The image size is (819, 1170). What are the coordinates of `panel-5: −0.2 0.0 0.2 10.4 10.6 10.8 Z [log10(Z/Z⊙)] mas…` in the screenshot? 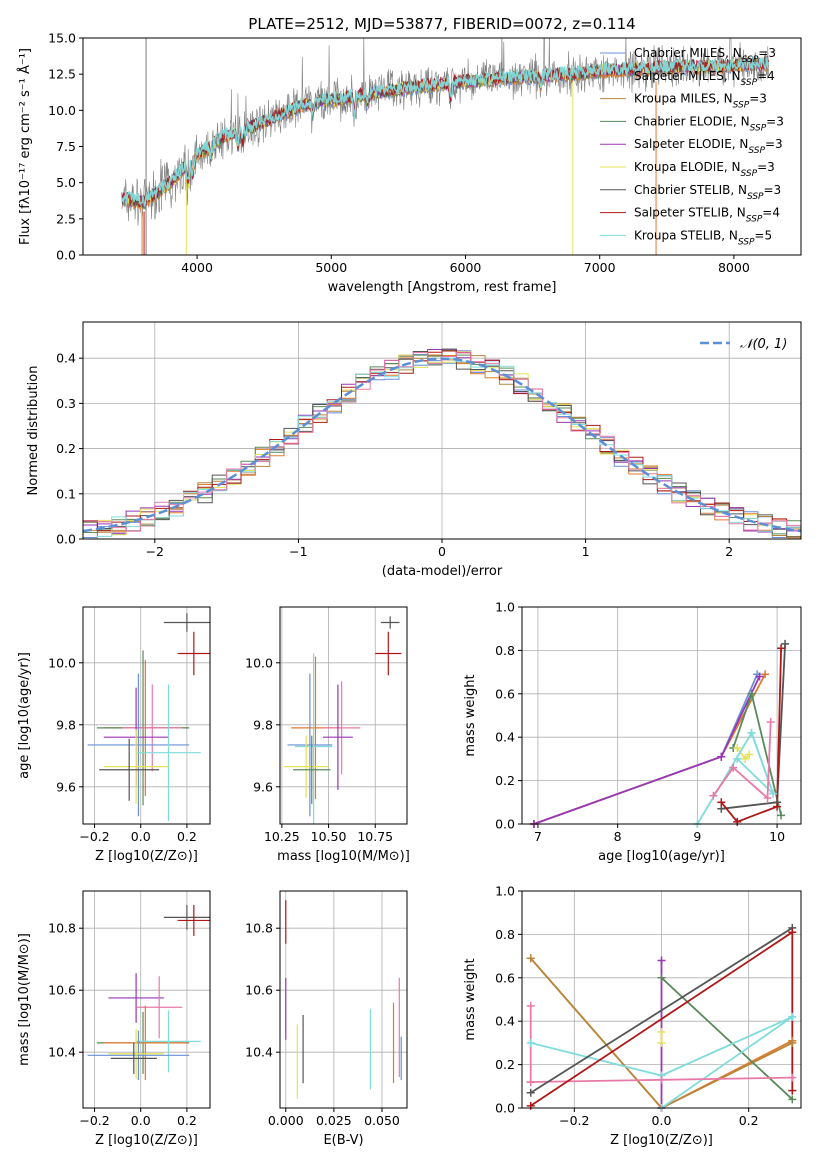 It's located at (114, 1019).